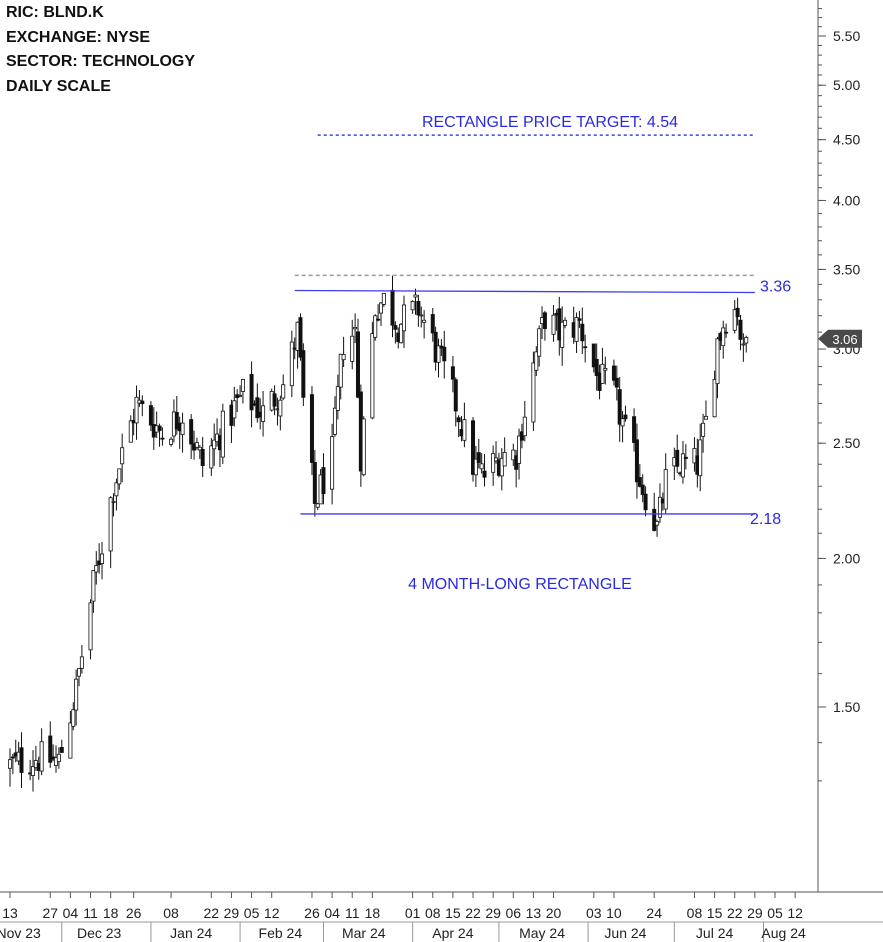 Image resolution: width=883 pixels, height=942 pixels. Describe the element at coordinates (373, 913) in the screenshot. I see `x-tick-label: 18` at that location.